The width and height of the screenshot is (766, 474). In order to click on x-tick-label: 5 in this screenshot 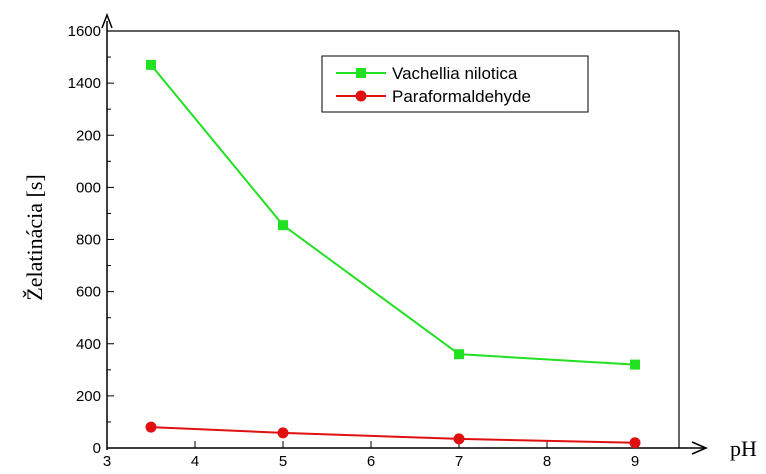, I will do `click(283, 461)`.